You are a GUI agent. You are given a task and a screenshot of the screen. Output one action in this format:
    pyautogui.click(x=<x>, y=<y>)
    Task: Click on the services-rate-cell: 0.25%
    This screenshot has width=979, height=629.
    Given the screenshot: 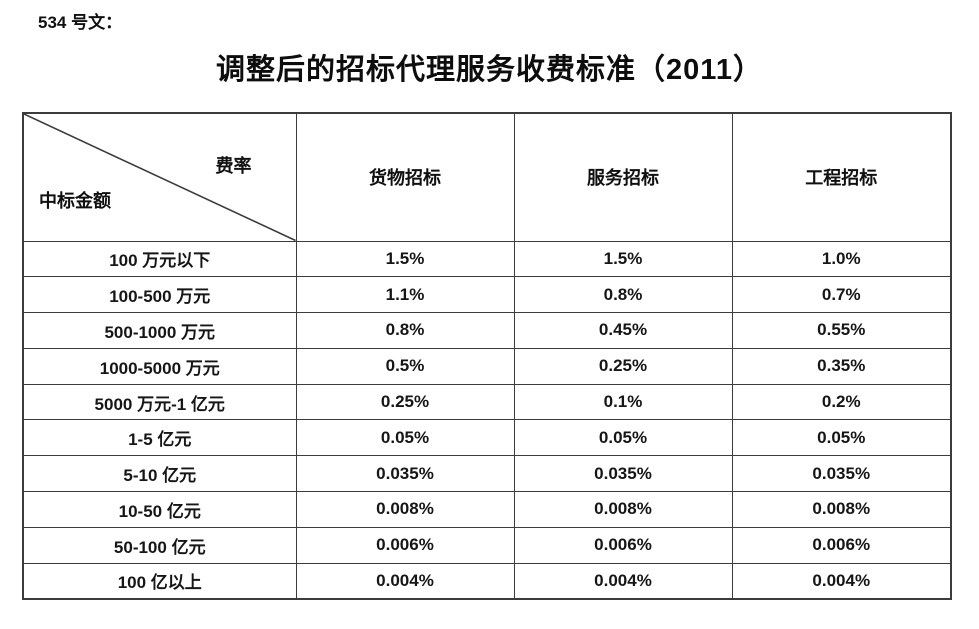 What is the action you would take?
    pyautogui.click(x=623, y=366)
    